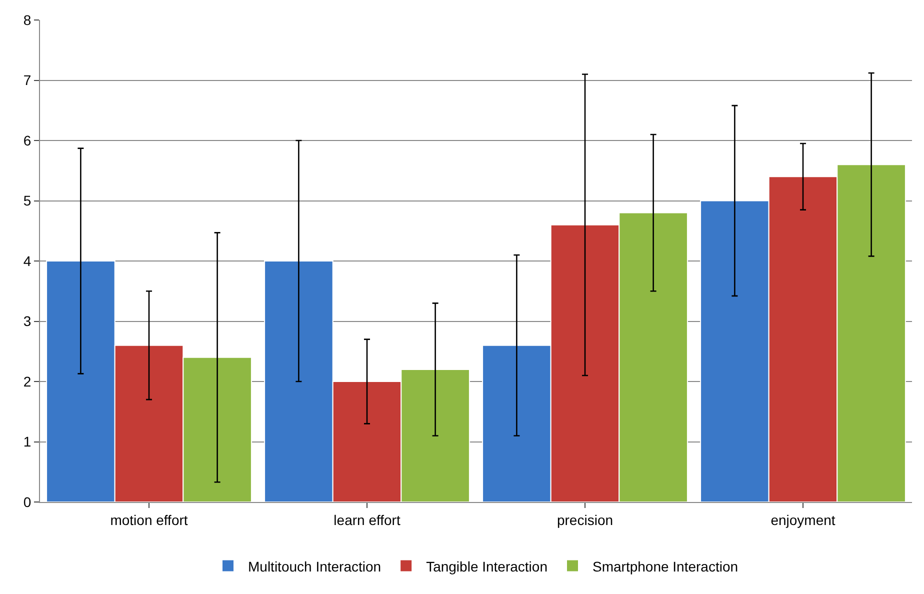 The width and height of the screenshot is (924, 594). I want to click on x-tick-label: motion effort, so click(149, 520).